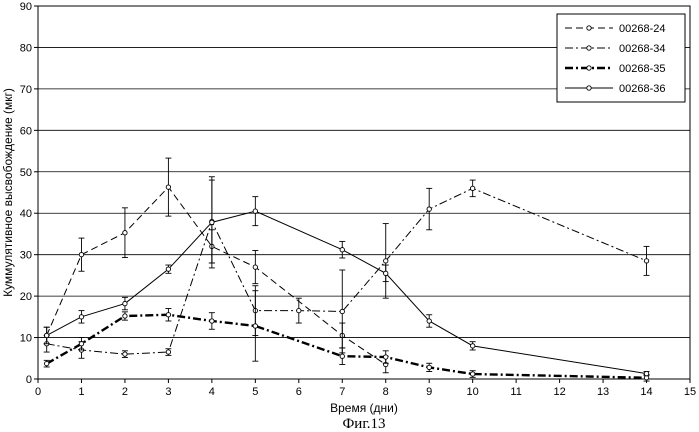 This screenshot has width=699, height=432. I want to click on y-tick-label: 90, so click(26, 7).